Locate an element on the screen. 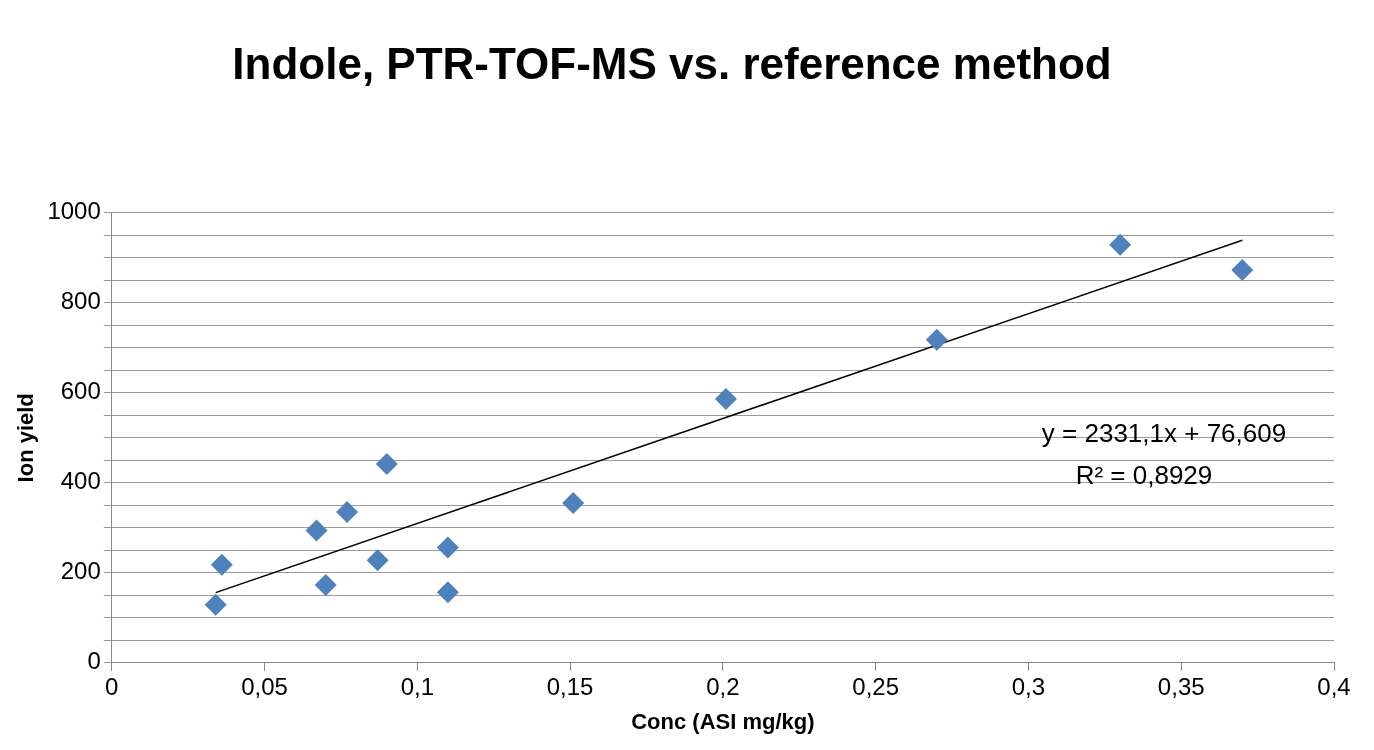  y-tick-label: 0 is located at coordinates (94, 661).